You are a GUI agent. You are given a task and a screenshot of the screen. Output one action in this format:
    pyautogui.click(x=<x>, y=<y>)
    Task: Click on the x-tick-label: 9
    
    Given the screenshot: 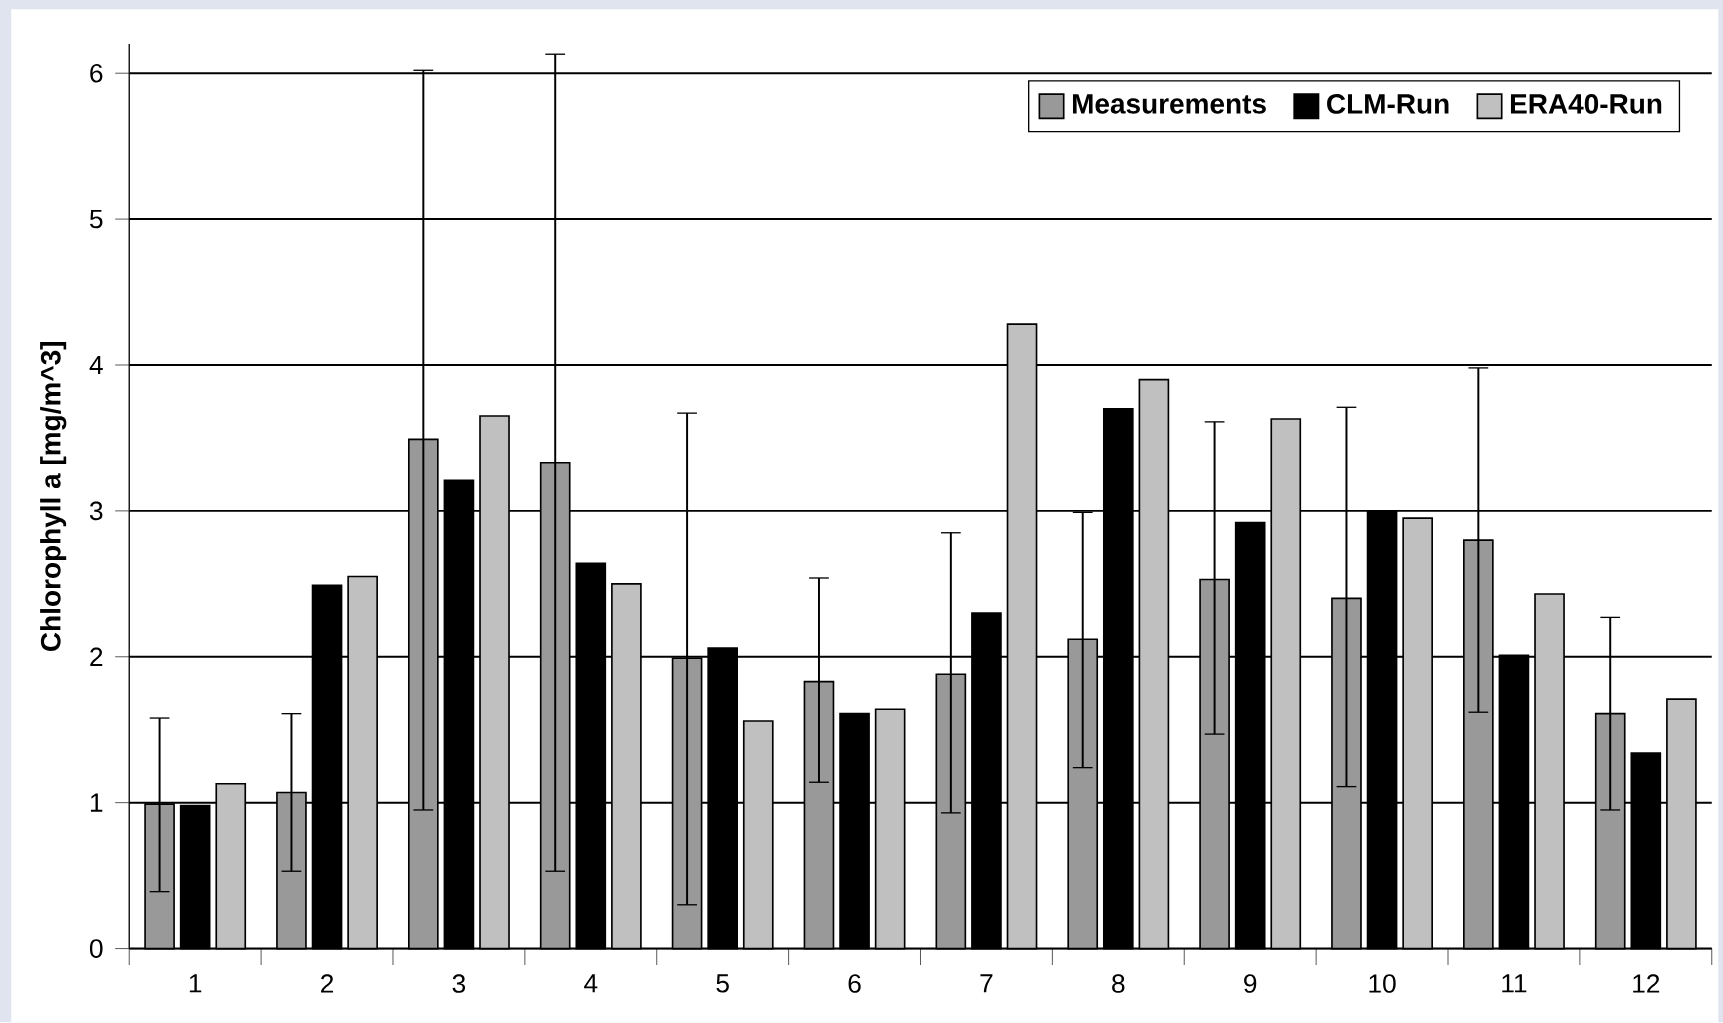 What is the action you would take?
    pyautogui.click(x=1250, y=984)
    